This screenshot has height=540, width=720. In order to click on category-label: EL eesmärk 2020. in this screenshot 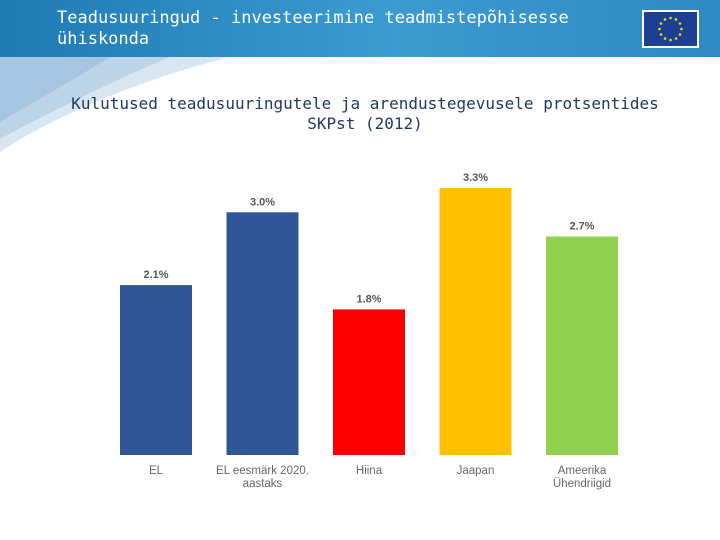, I will do `click(262, 471)`.